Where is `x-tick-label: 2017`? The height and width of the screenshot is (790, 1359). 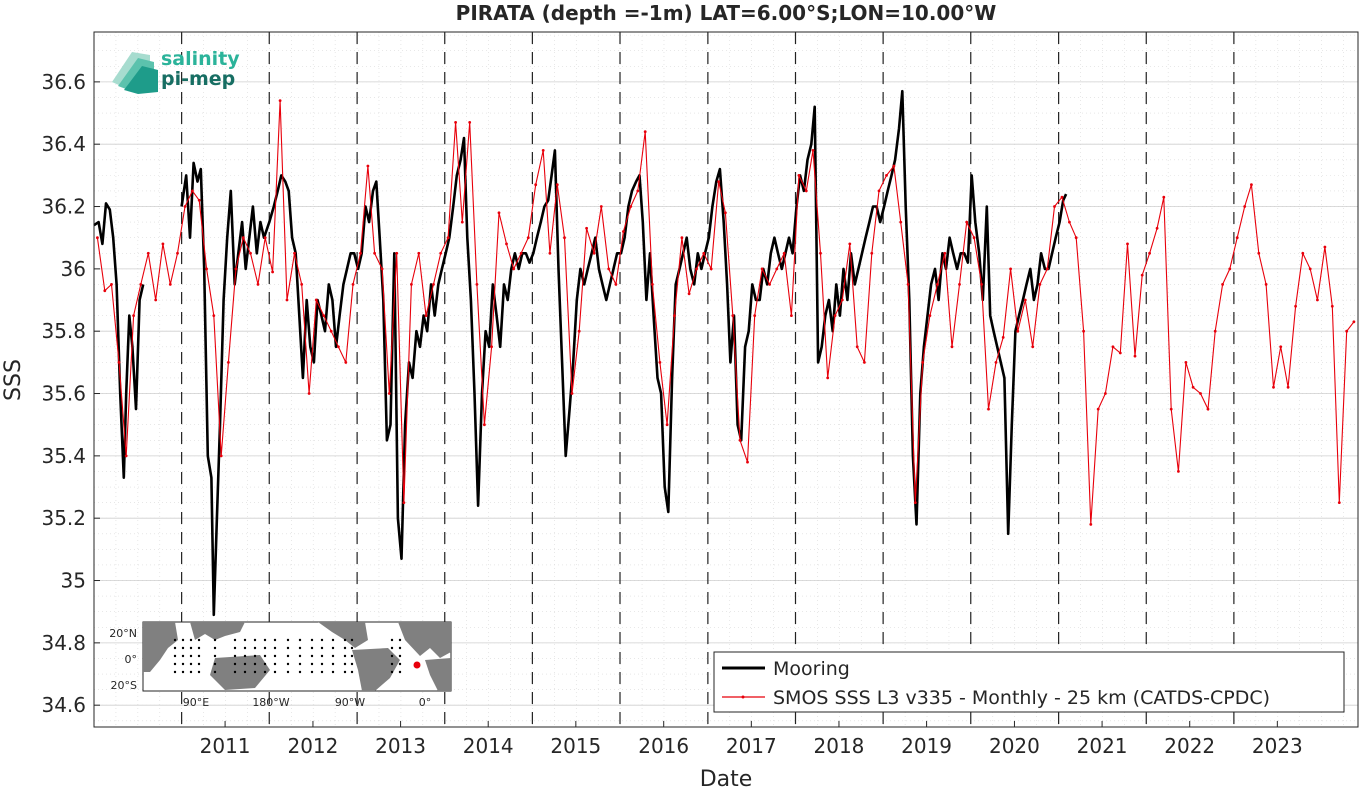 x-tick-label: 2017 is located at coordinates (751, 746).